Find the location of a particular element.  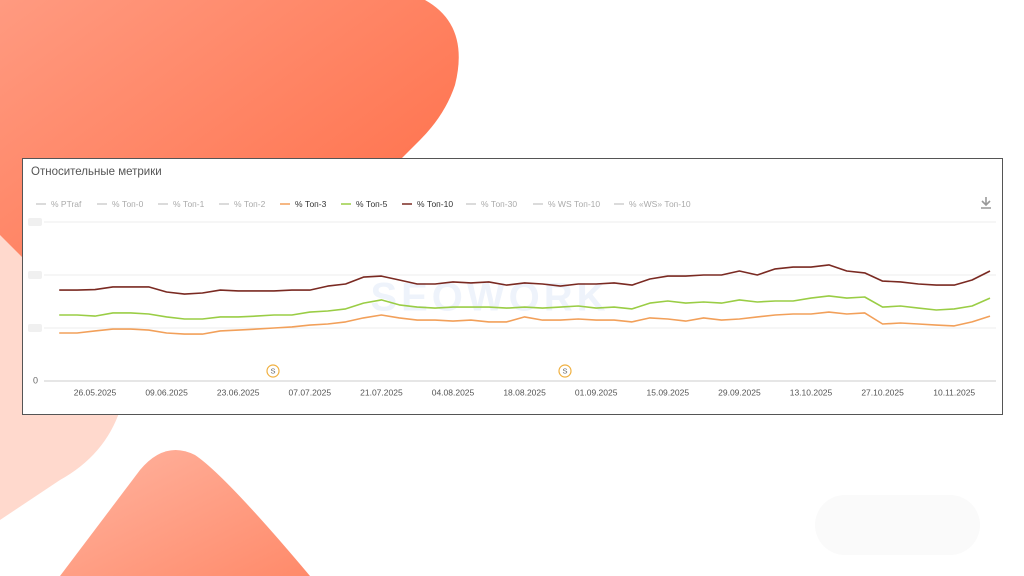

legend-label: % WS Топ-10 is located at coordinates (574, 204).